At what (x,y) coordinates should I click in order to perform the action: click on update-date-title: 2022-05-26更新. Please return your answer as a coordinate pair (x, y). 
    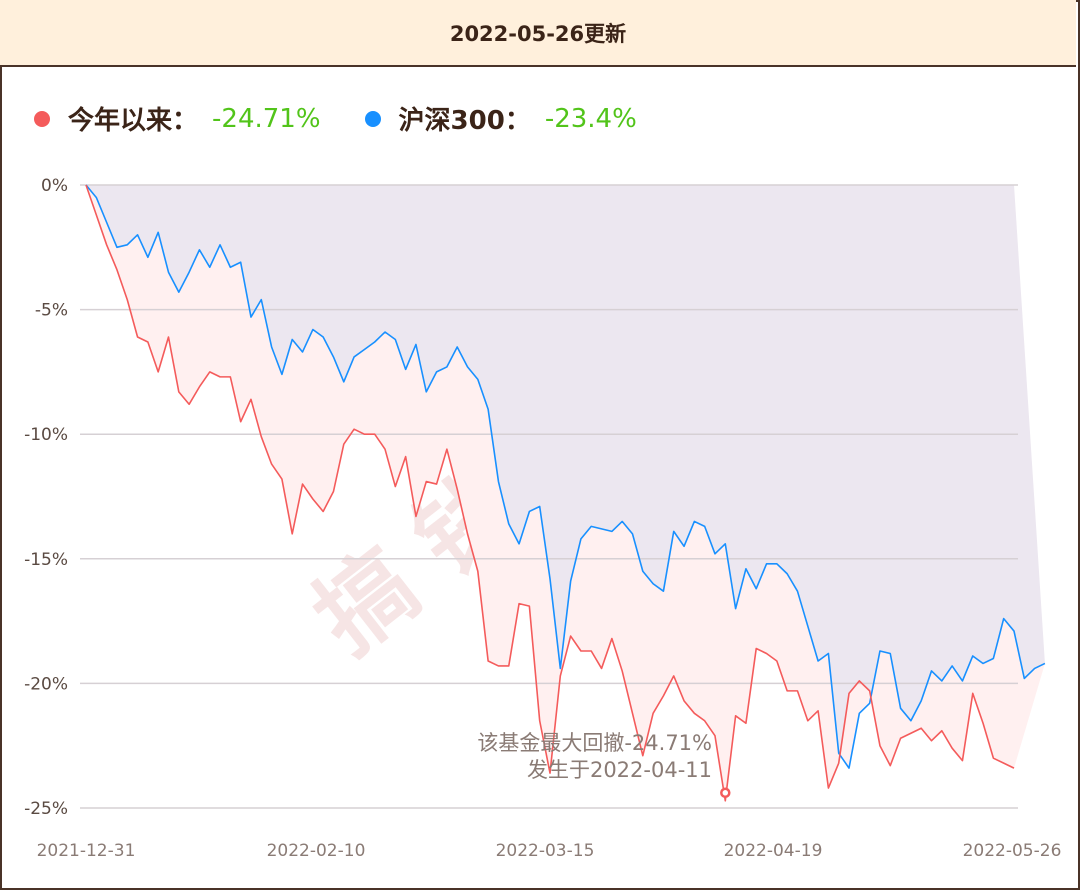
    Looking at the image, I should click on (538, 33).